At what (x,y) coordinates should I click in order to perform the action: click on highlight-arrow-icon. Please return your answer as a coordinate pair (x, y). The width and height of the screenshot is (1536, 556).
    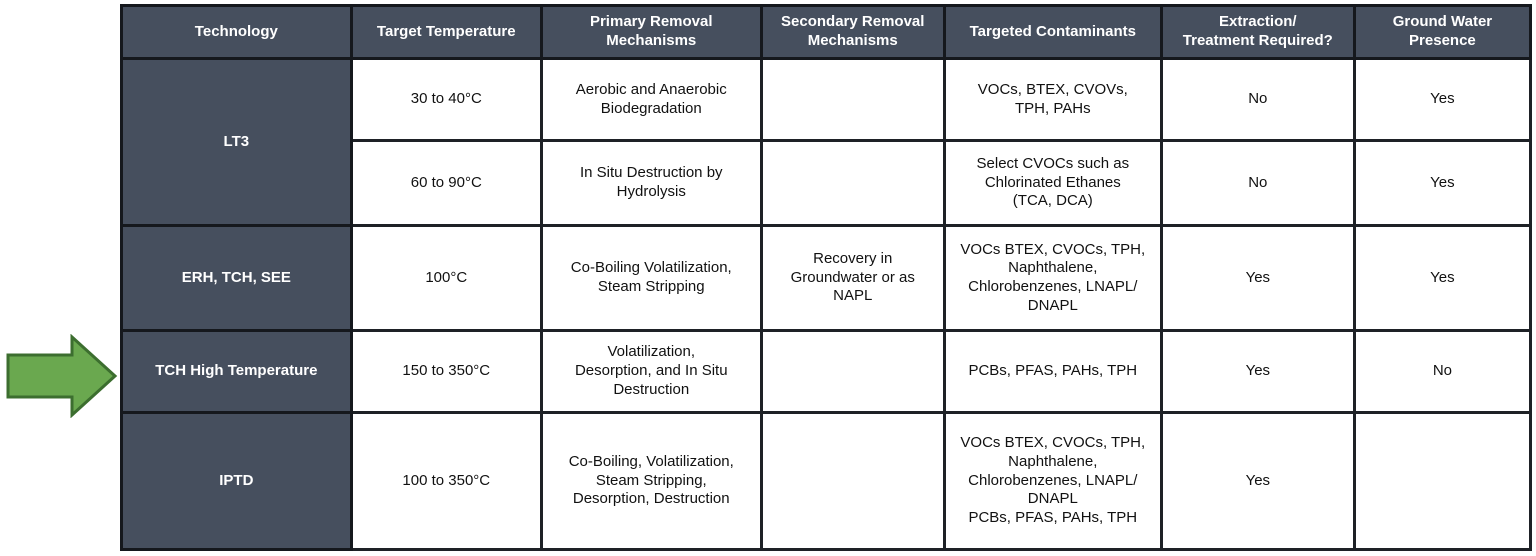
    Looking at the image, I should click on (62, 376).